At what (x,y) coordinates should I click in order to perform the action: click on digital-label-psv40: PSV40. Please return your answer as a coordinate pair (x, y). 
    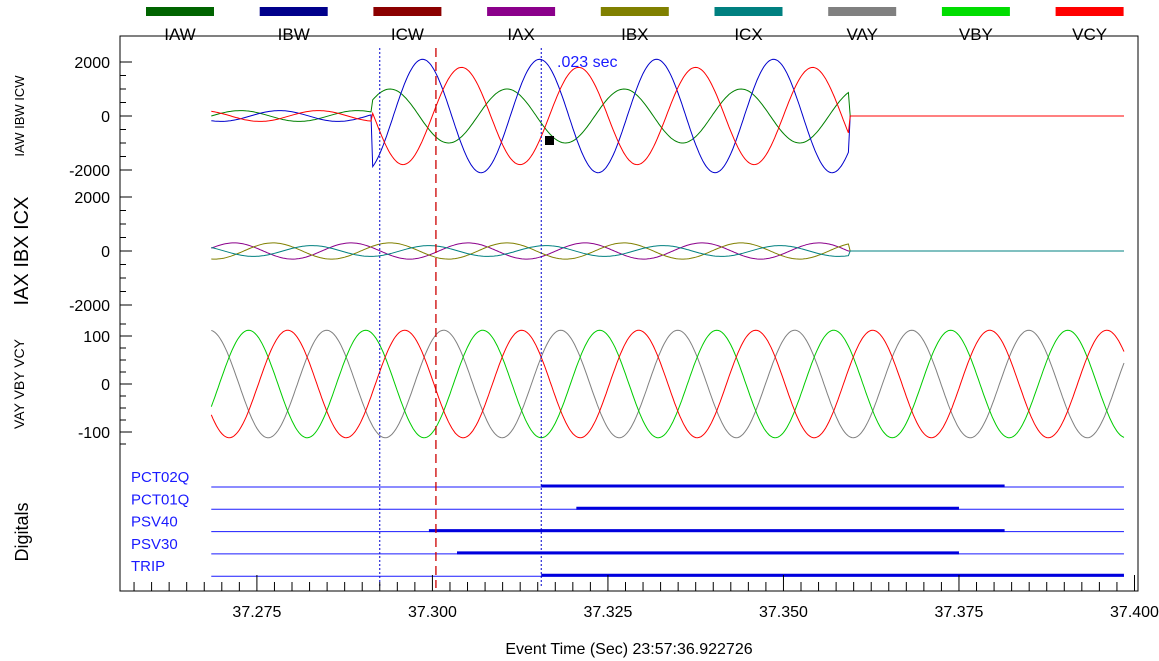
    Looking at the image, I should click on (154, 522).